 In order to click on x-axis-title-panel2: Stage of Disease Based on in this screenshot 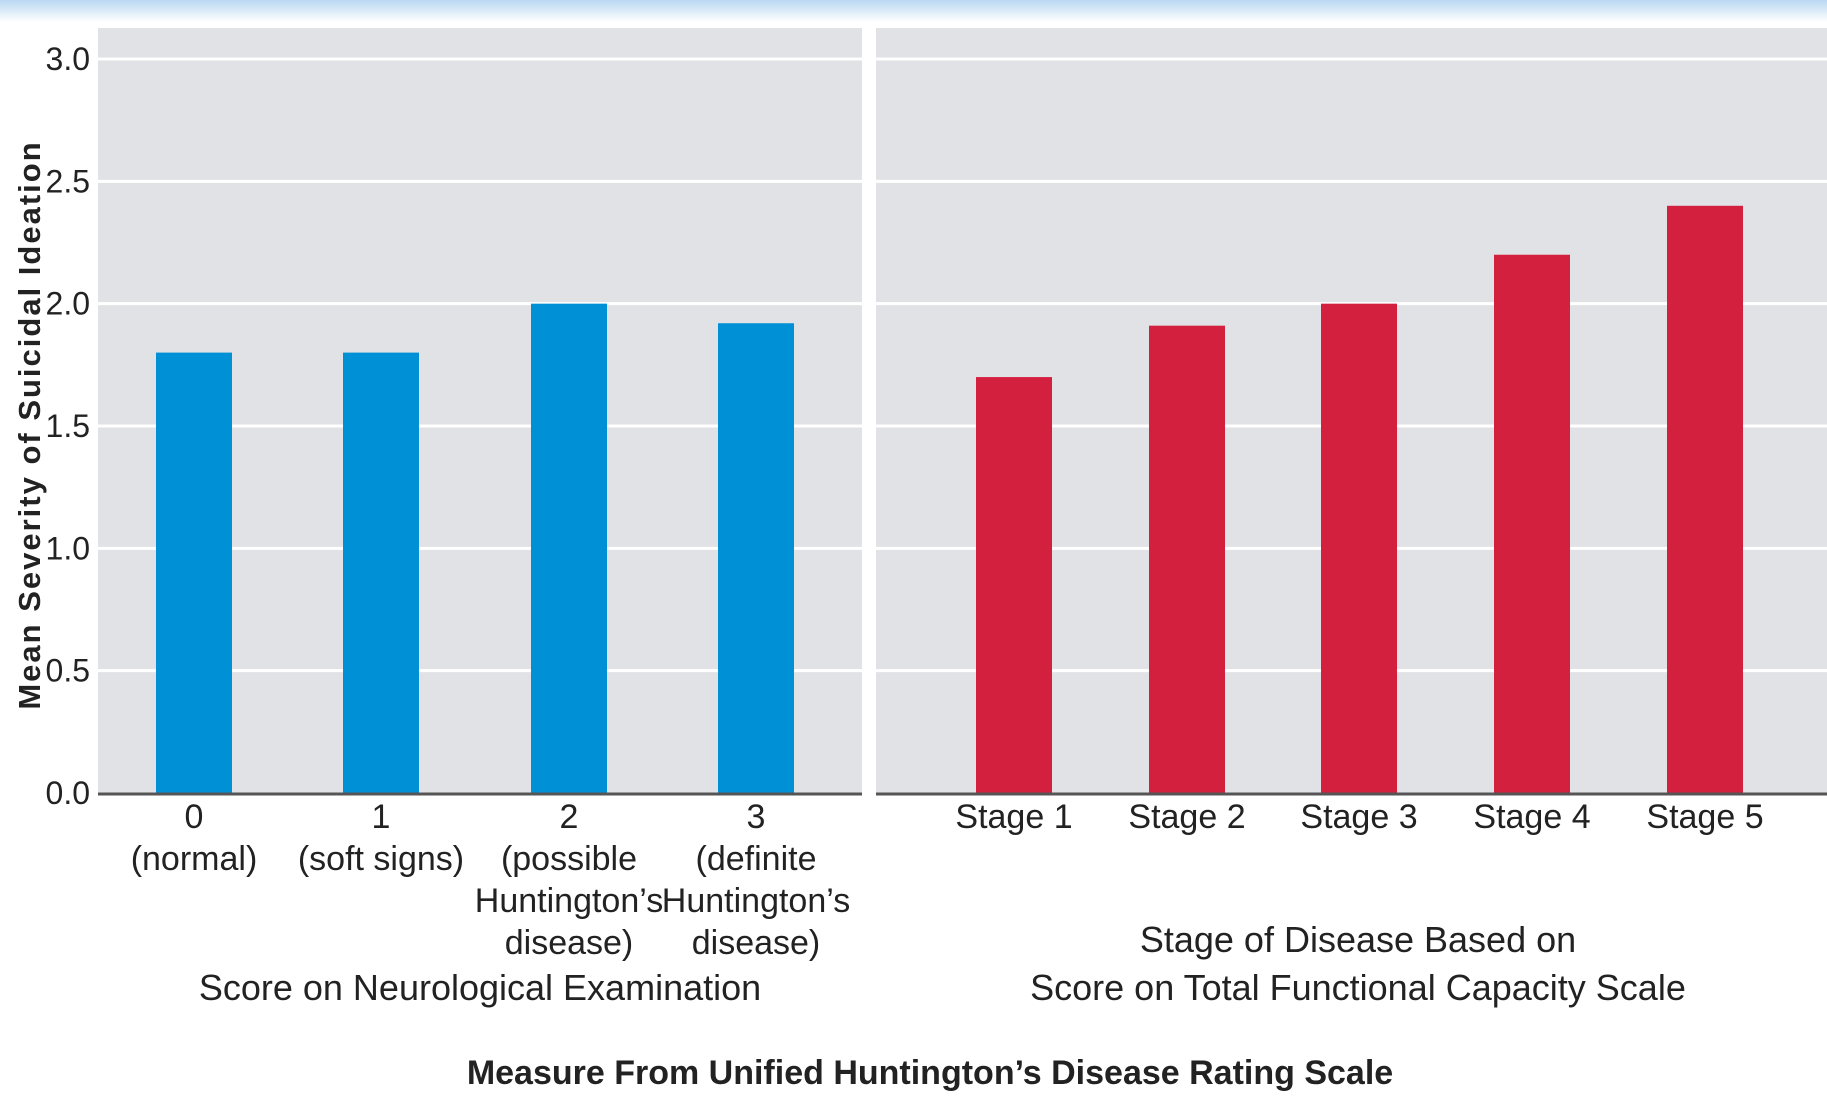, I will do `click(1358, 939)`.